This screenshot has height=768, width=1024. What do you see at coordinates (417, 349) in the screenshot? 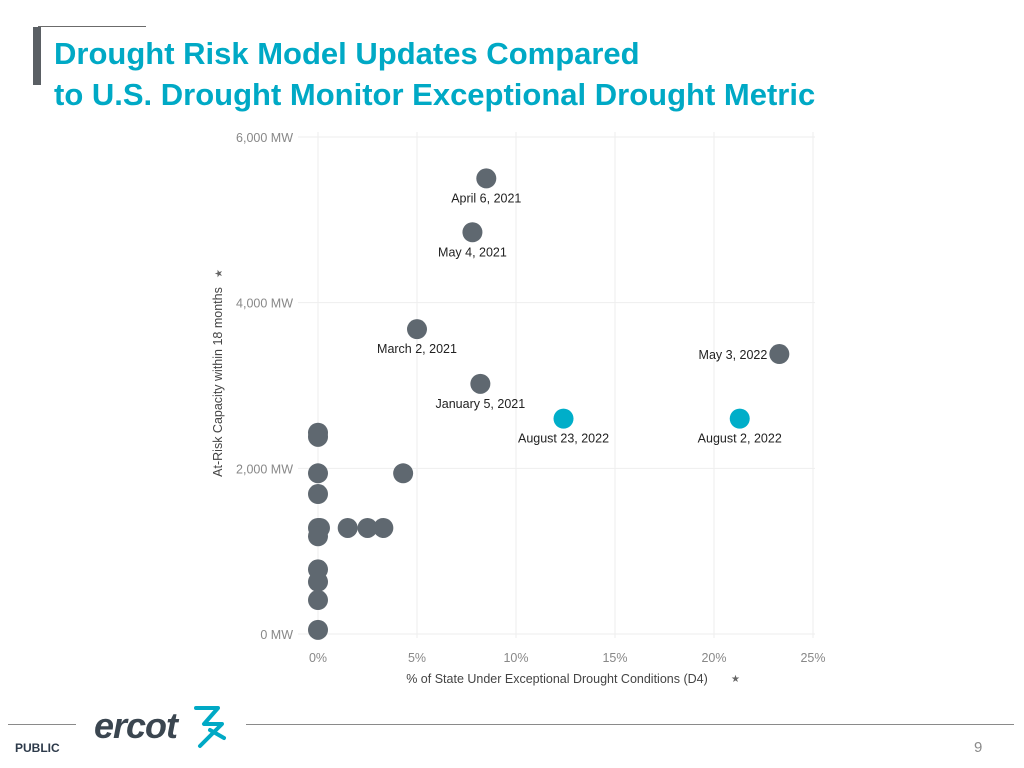
I see `data-label: March 2, 2021` at bounding box center [417, 349].